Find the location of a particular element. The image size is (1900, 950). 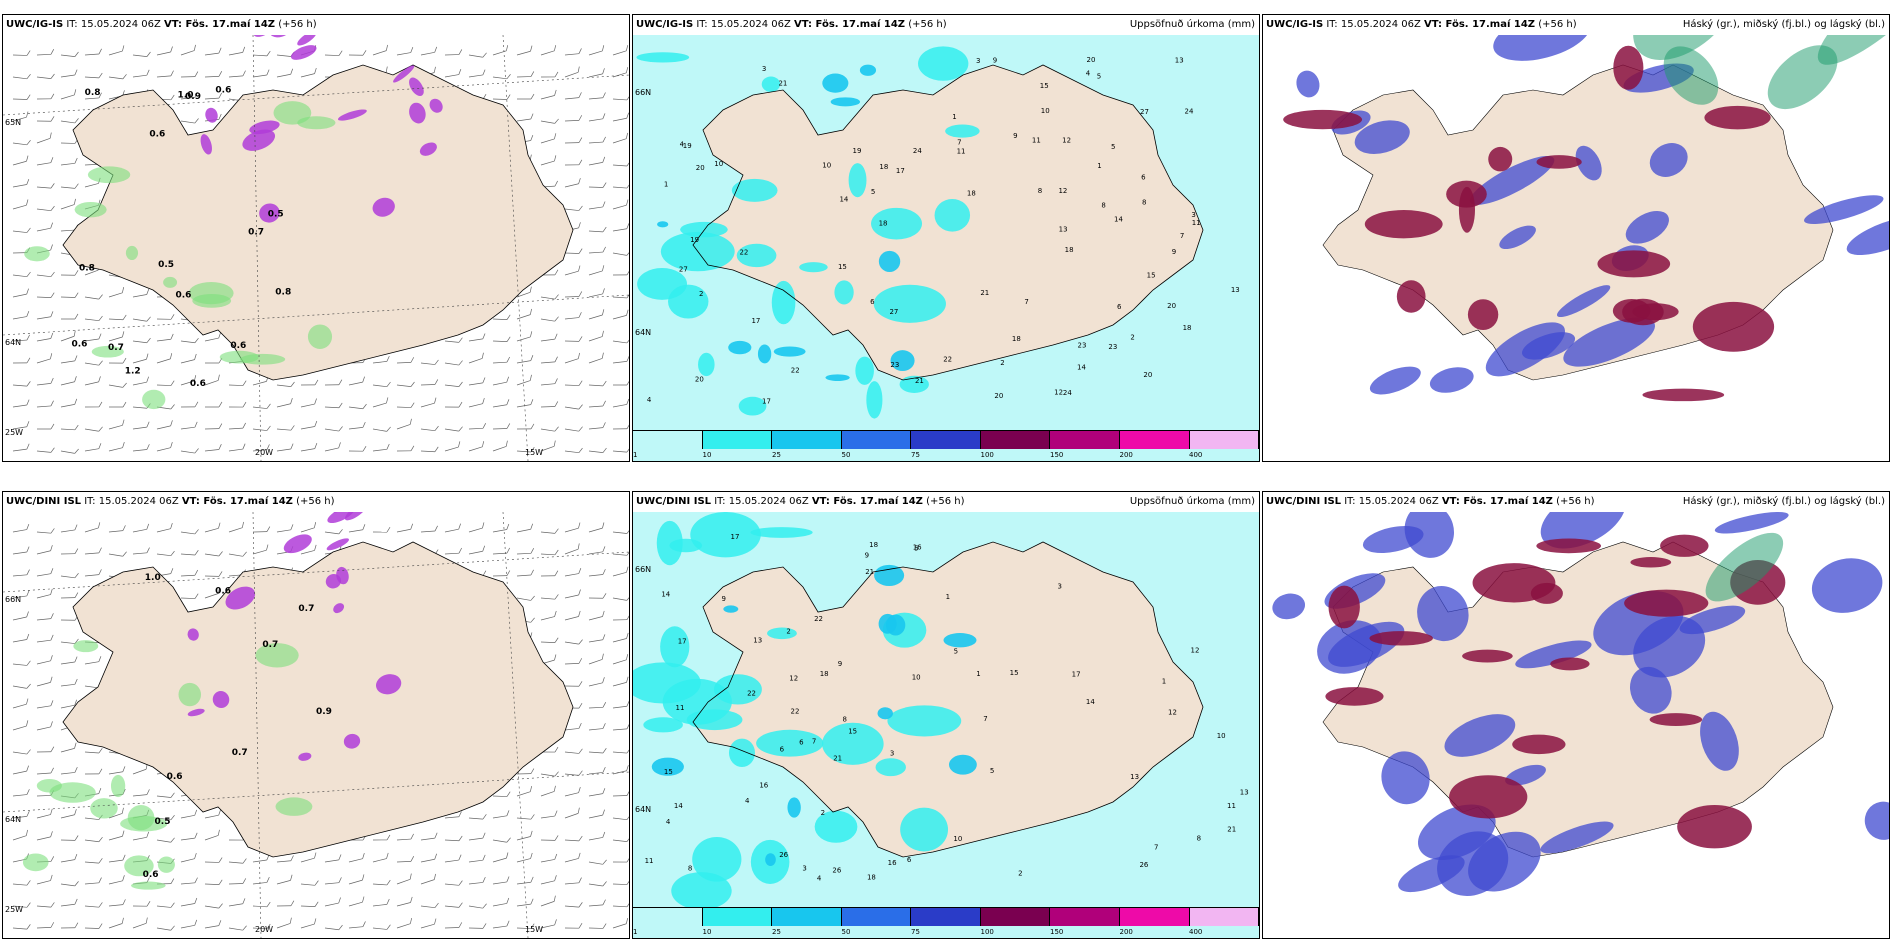

precip-value: 6 is located at coordinates (782, 750).